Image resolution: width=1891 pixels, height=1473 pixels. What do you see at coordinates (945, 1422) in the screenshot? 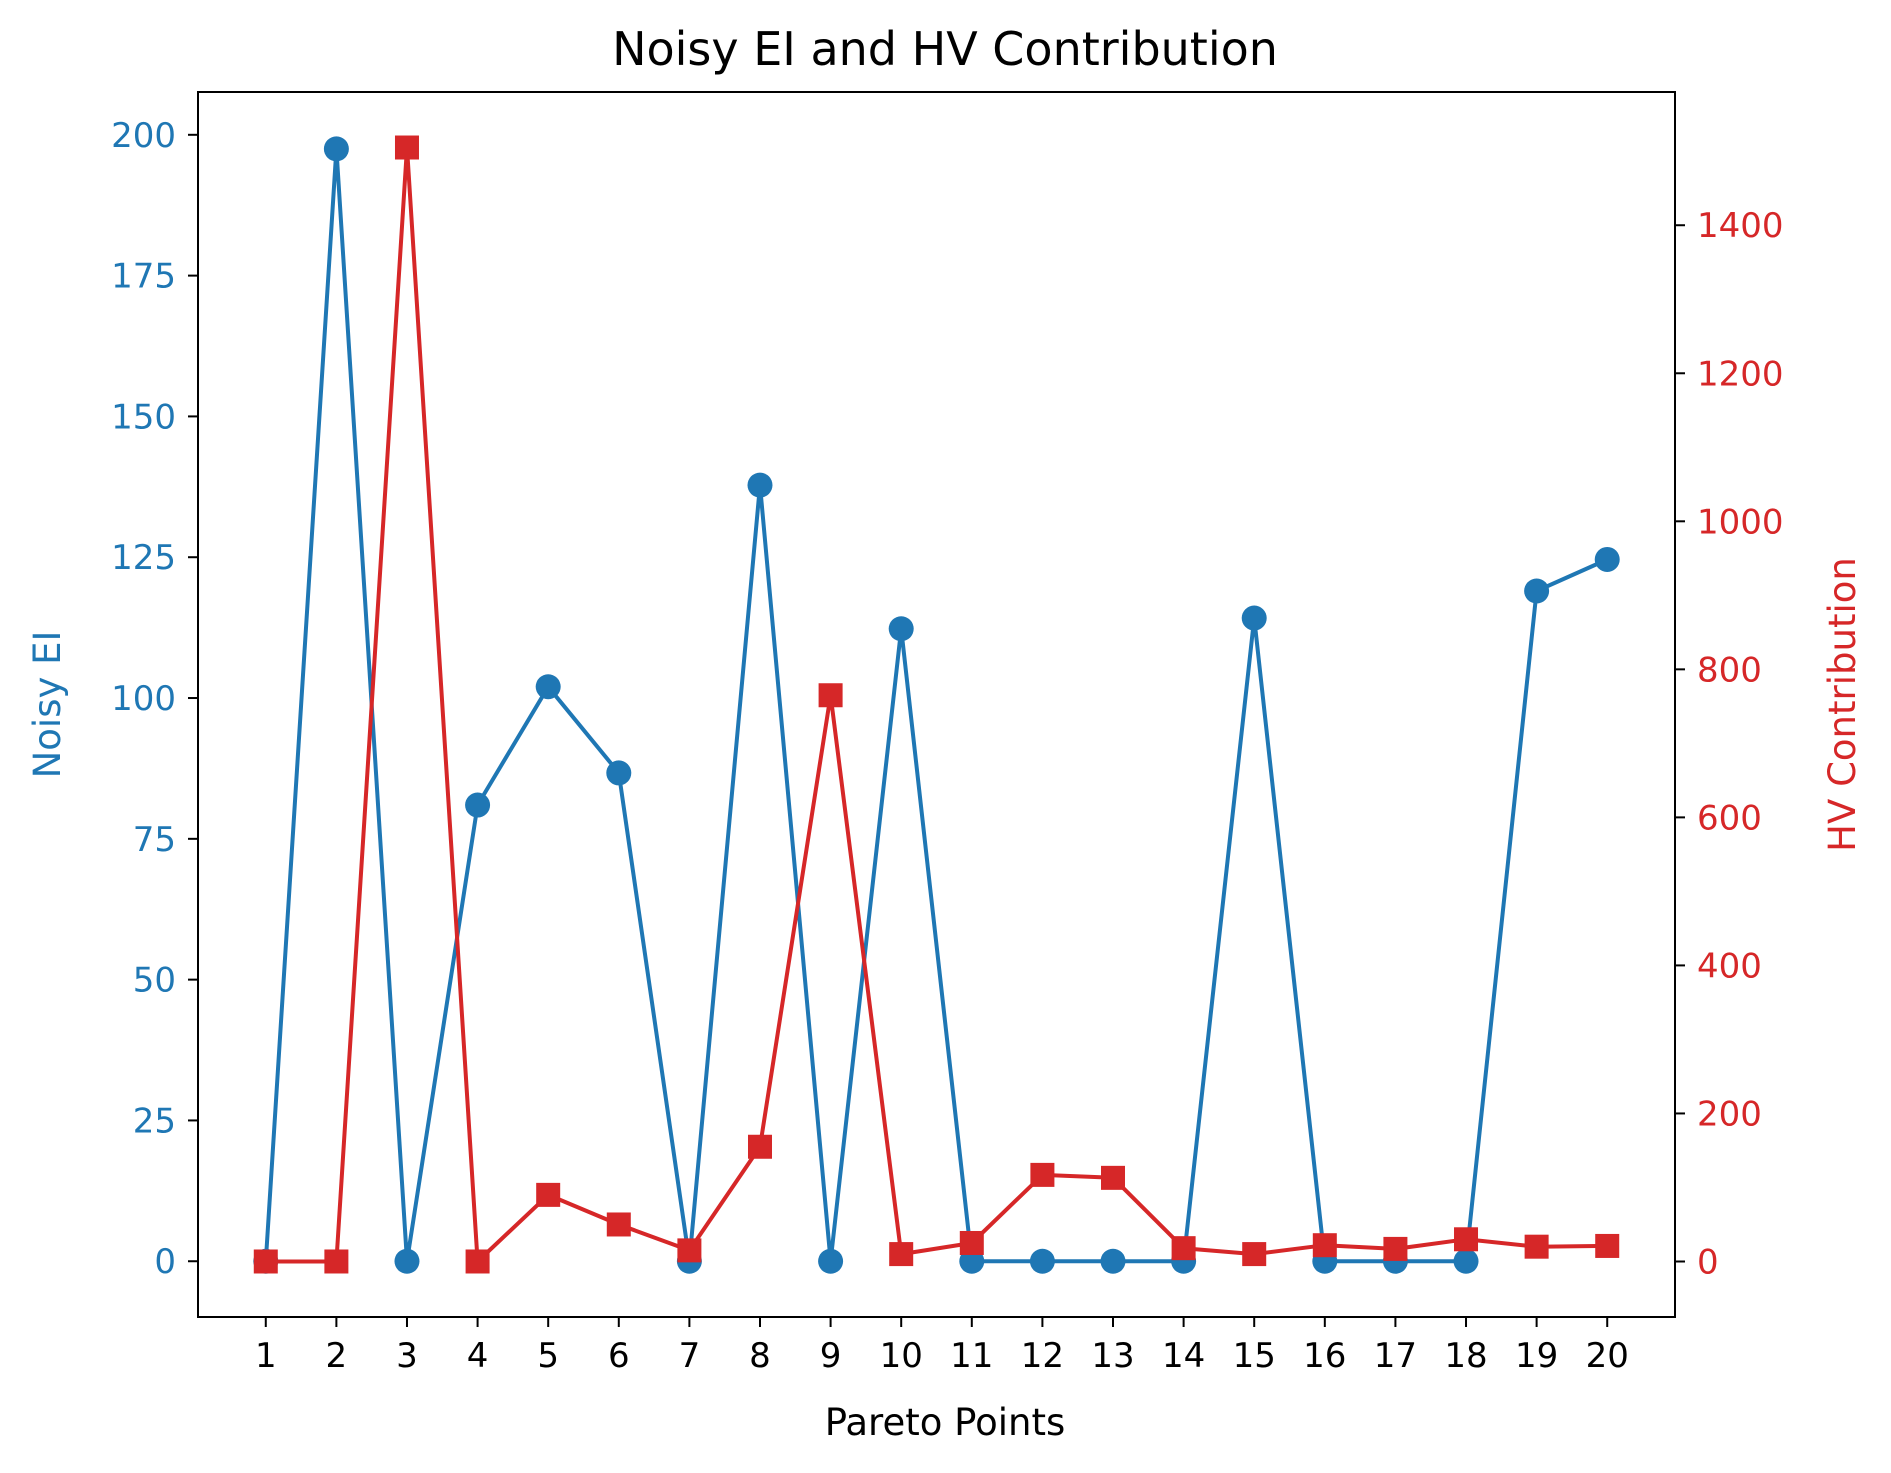
I see `x-axis-title: Pareto Points` at bounding box center [945, 1422].